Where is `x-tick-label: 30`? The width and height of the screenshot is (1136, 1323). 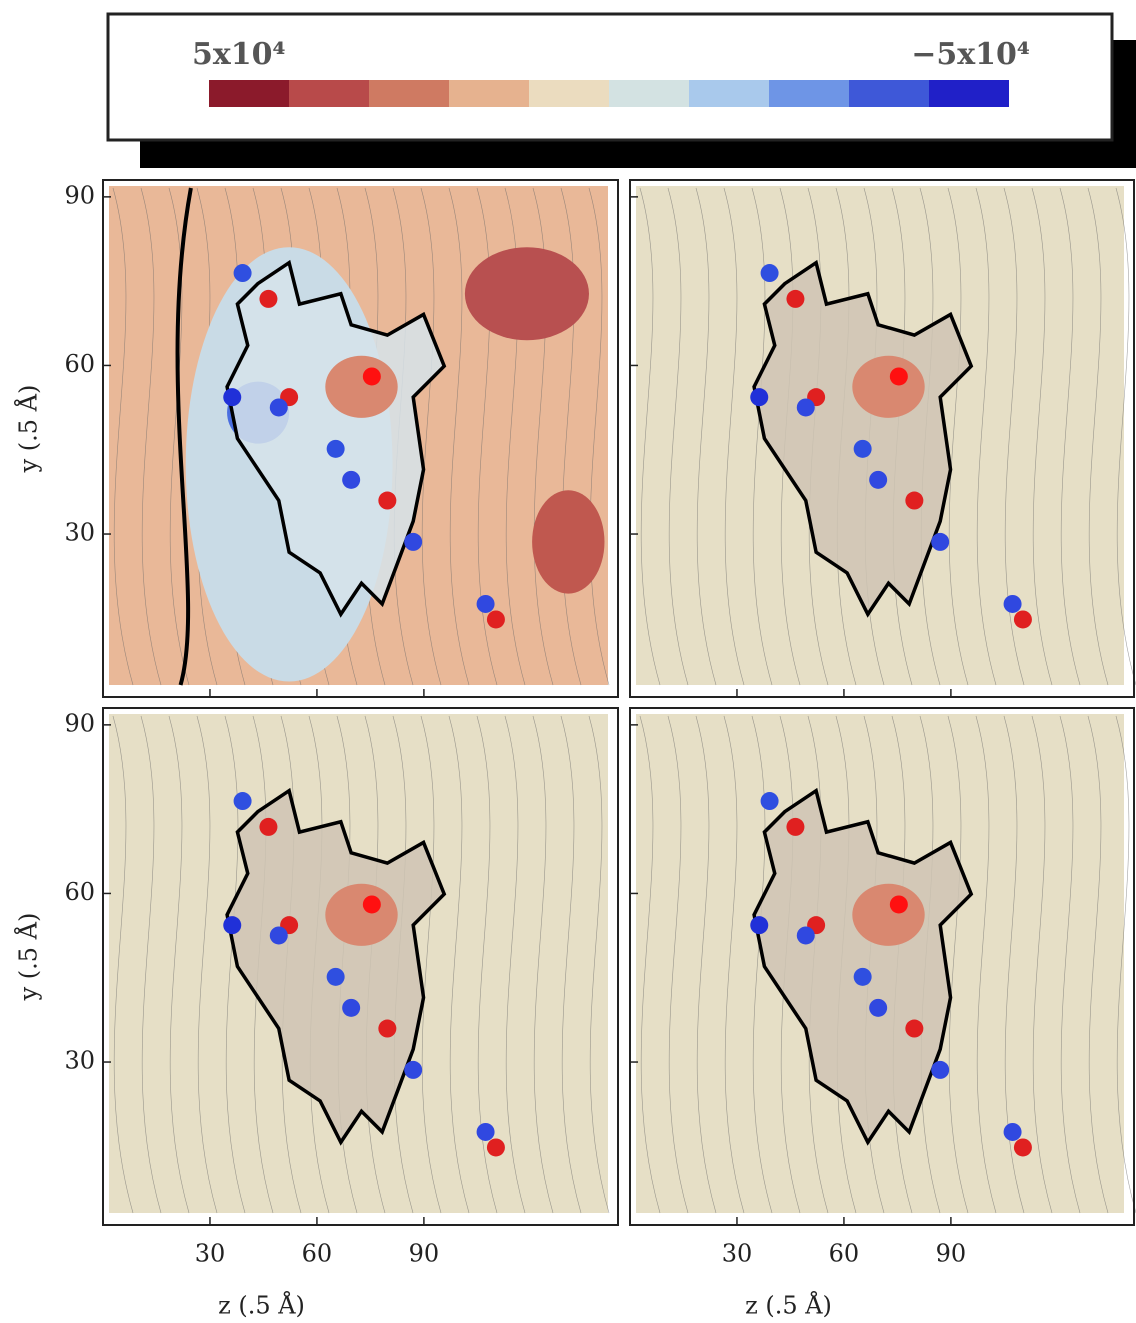
x-tick-label: 30 is located at coordinates (737, 1254).